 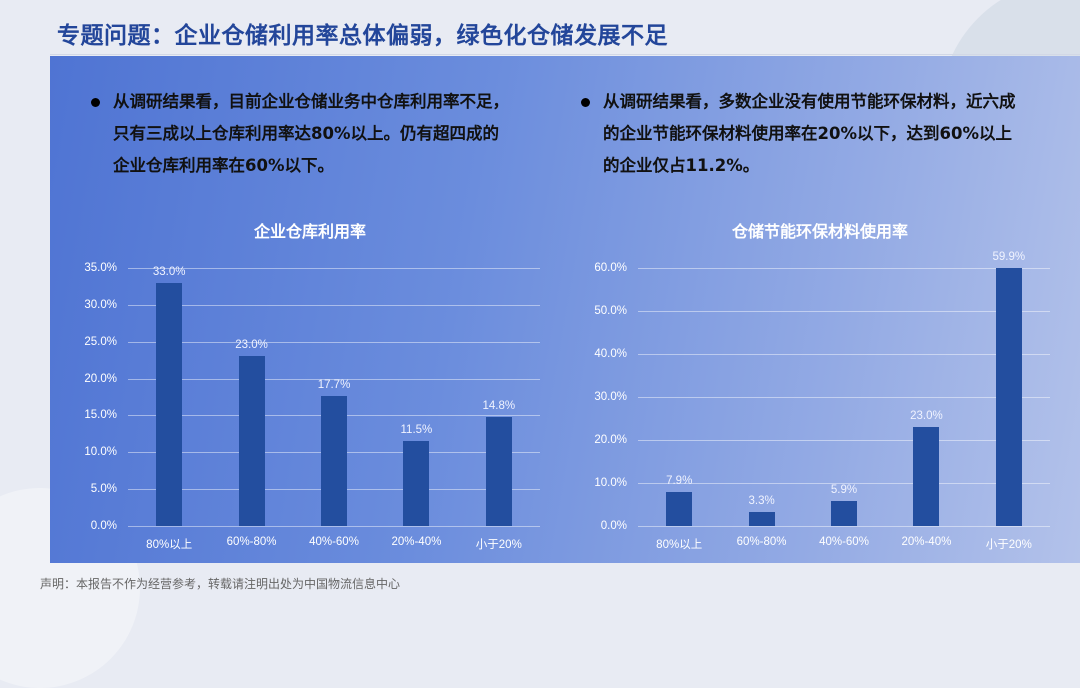 What do you see at coordinates (334, 384) in the screenshot?
I see `bar-value-label: 17.7%` at bounding box center [334, 384].